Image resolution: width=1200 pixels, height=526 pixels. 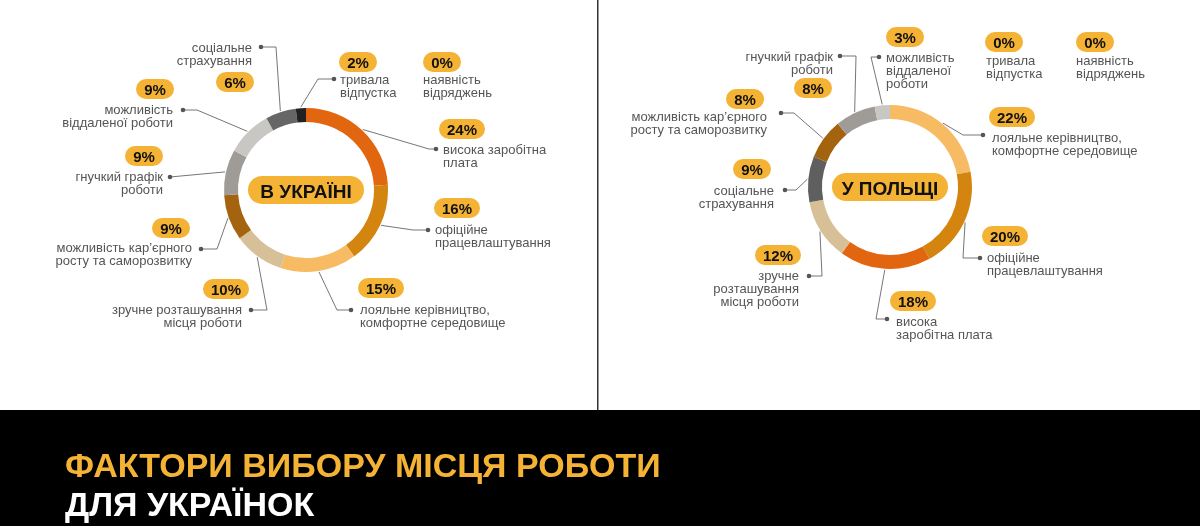 What do you see at coordinates (778, 255) in the screenshot?
I see `data-label: 12%` at bounding box center [778, 255].